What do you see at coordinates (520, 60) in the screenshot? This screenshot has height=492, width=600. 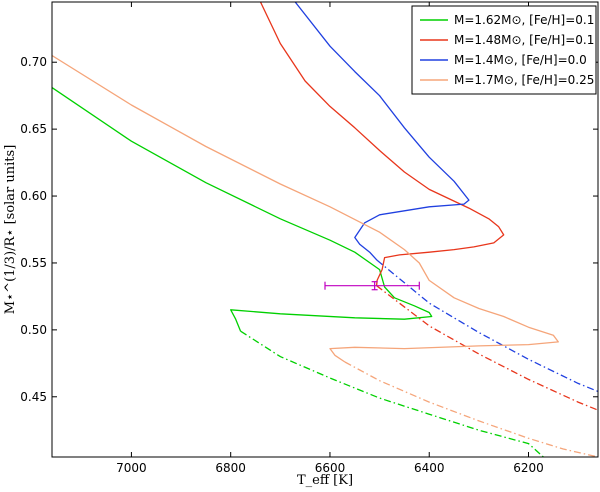 I see `legend-label-3: M=1.4M⊙, [Fe/H]=0.0` at bounding box center [520, 60].